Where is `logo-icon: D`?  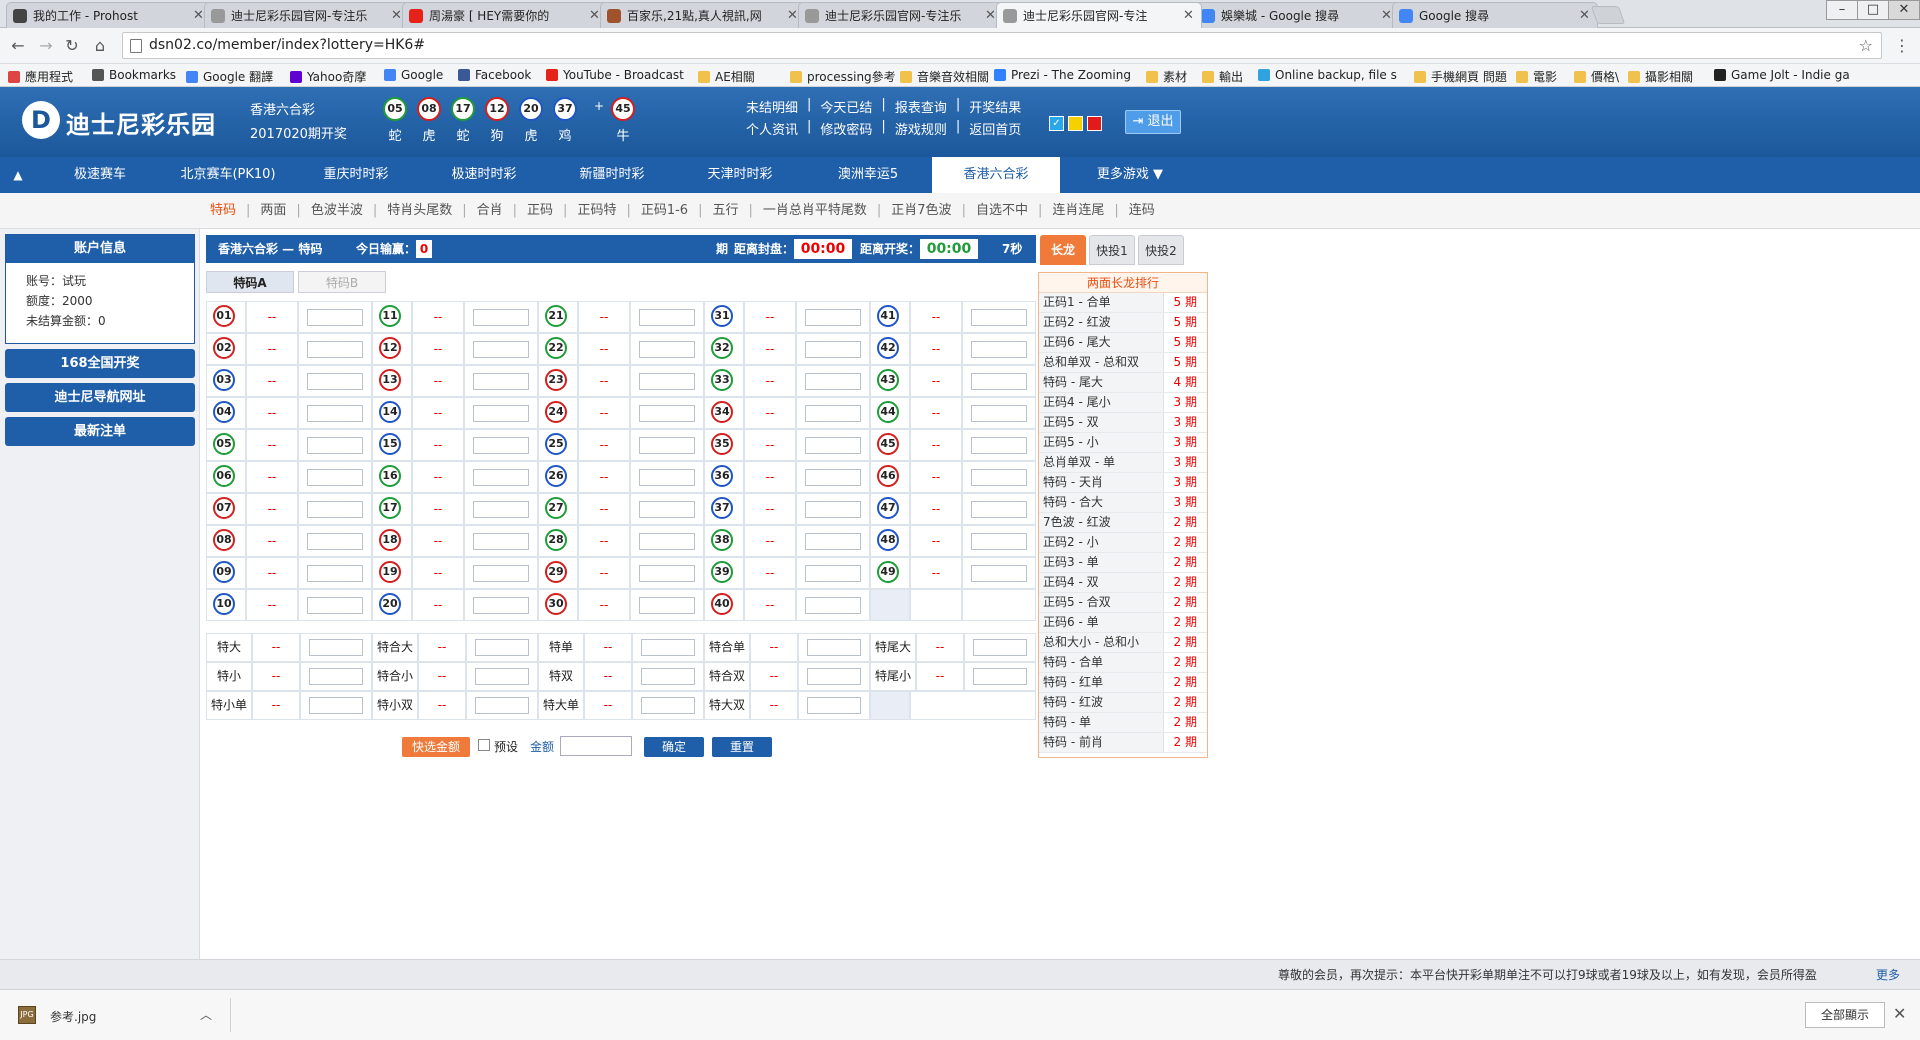
logo-icon: D is located at coordinates (41, 120).